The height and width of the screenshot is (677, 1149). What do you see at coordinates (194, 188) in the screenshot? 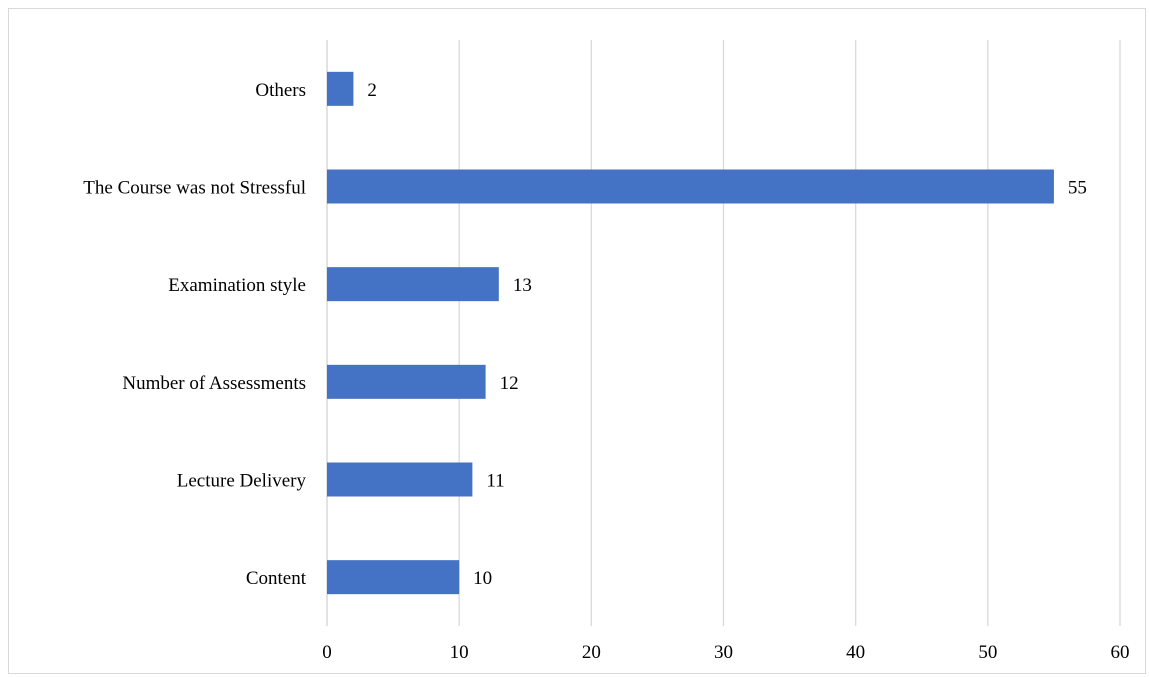
I see `category-label: The Course was not Stressful` at bounding box center [194, 188].